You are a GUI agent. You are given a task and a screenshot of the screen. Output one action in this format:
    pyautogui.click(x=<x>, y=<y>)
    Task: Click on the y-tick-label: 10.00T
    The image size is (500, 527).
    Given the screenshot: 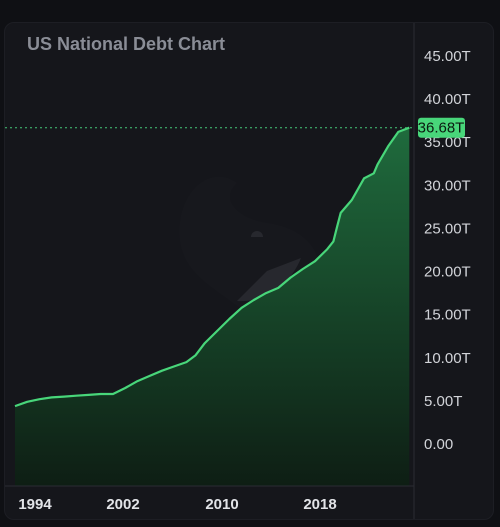 What is the action you would take?
    pyautogui.click(x=447, y=358)
    